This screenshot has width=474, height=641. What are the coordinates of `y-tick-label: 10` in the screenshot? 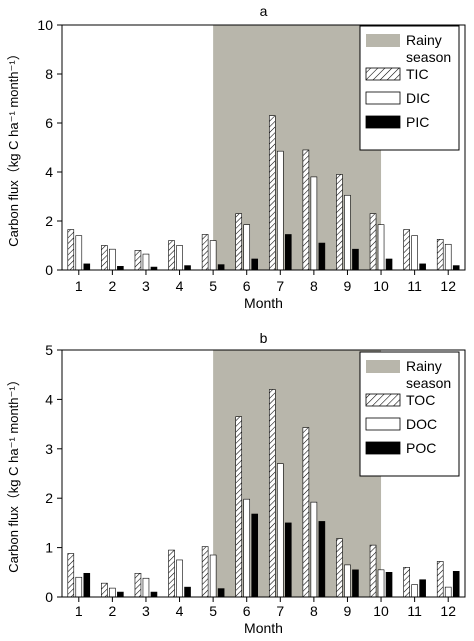 It's located at (45, 25).